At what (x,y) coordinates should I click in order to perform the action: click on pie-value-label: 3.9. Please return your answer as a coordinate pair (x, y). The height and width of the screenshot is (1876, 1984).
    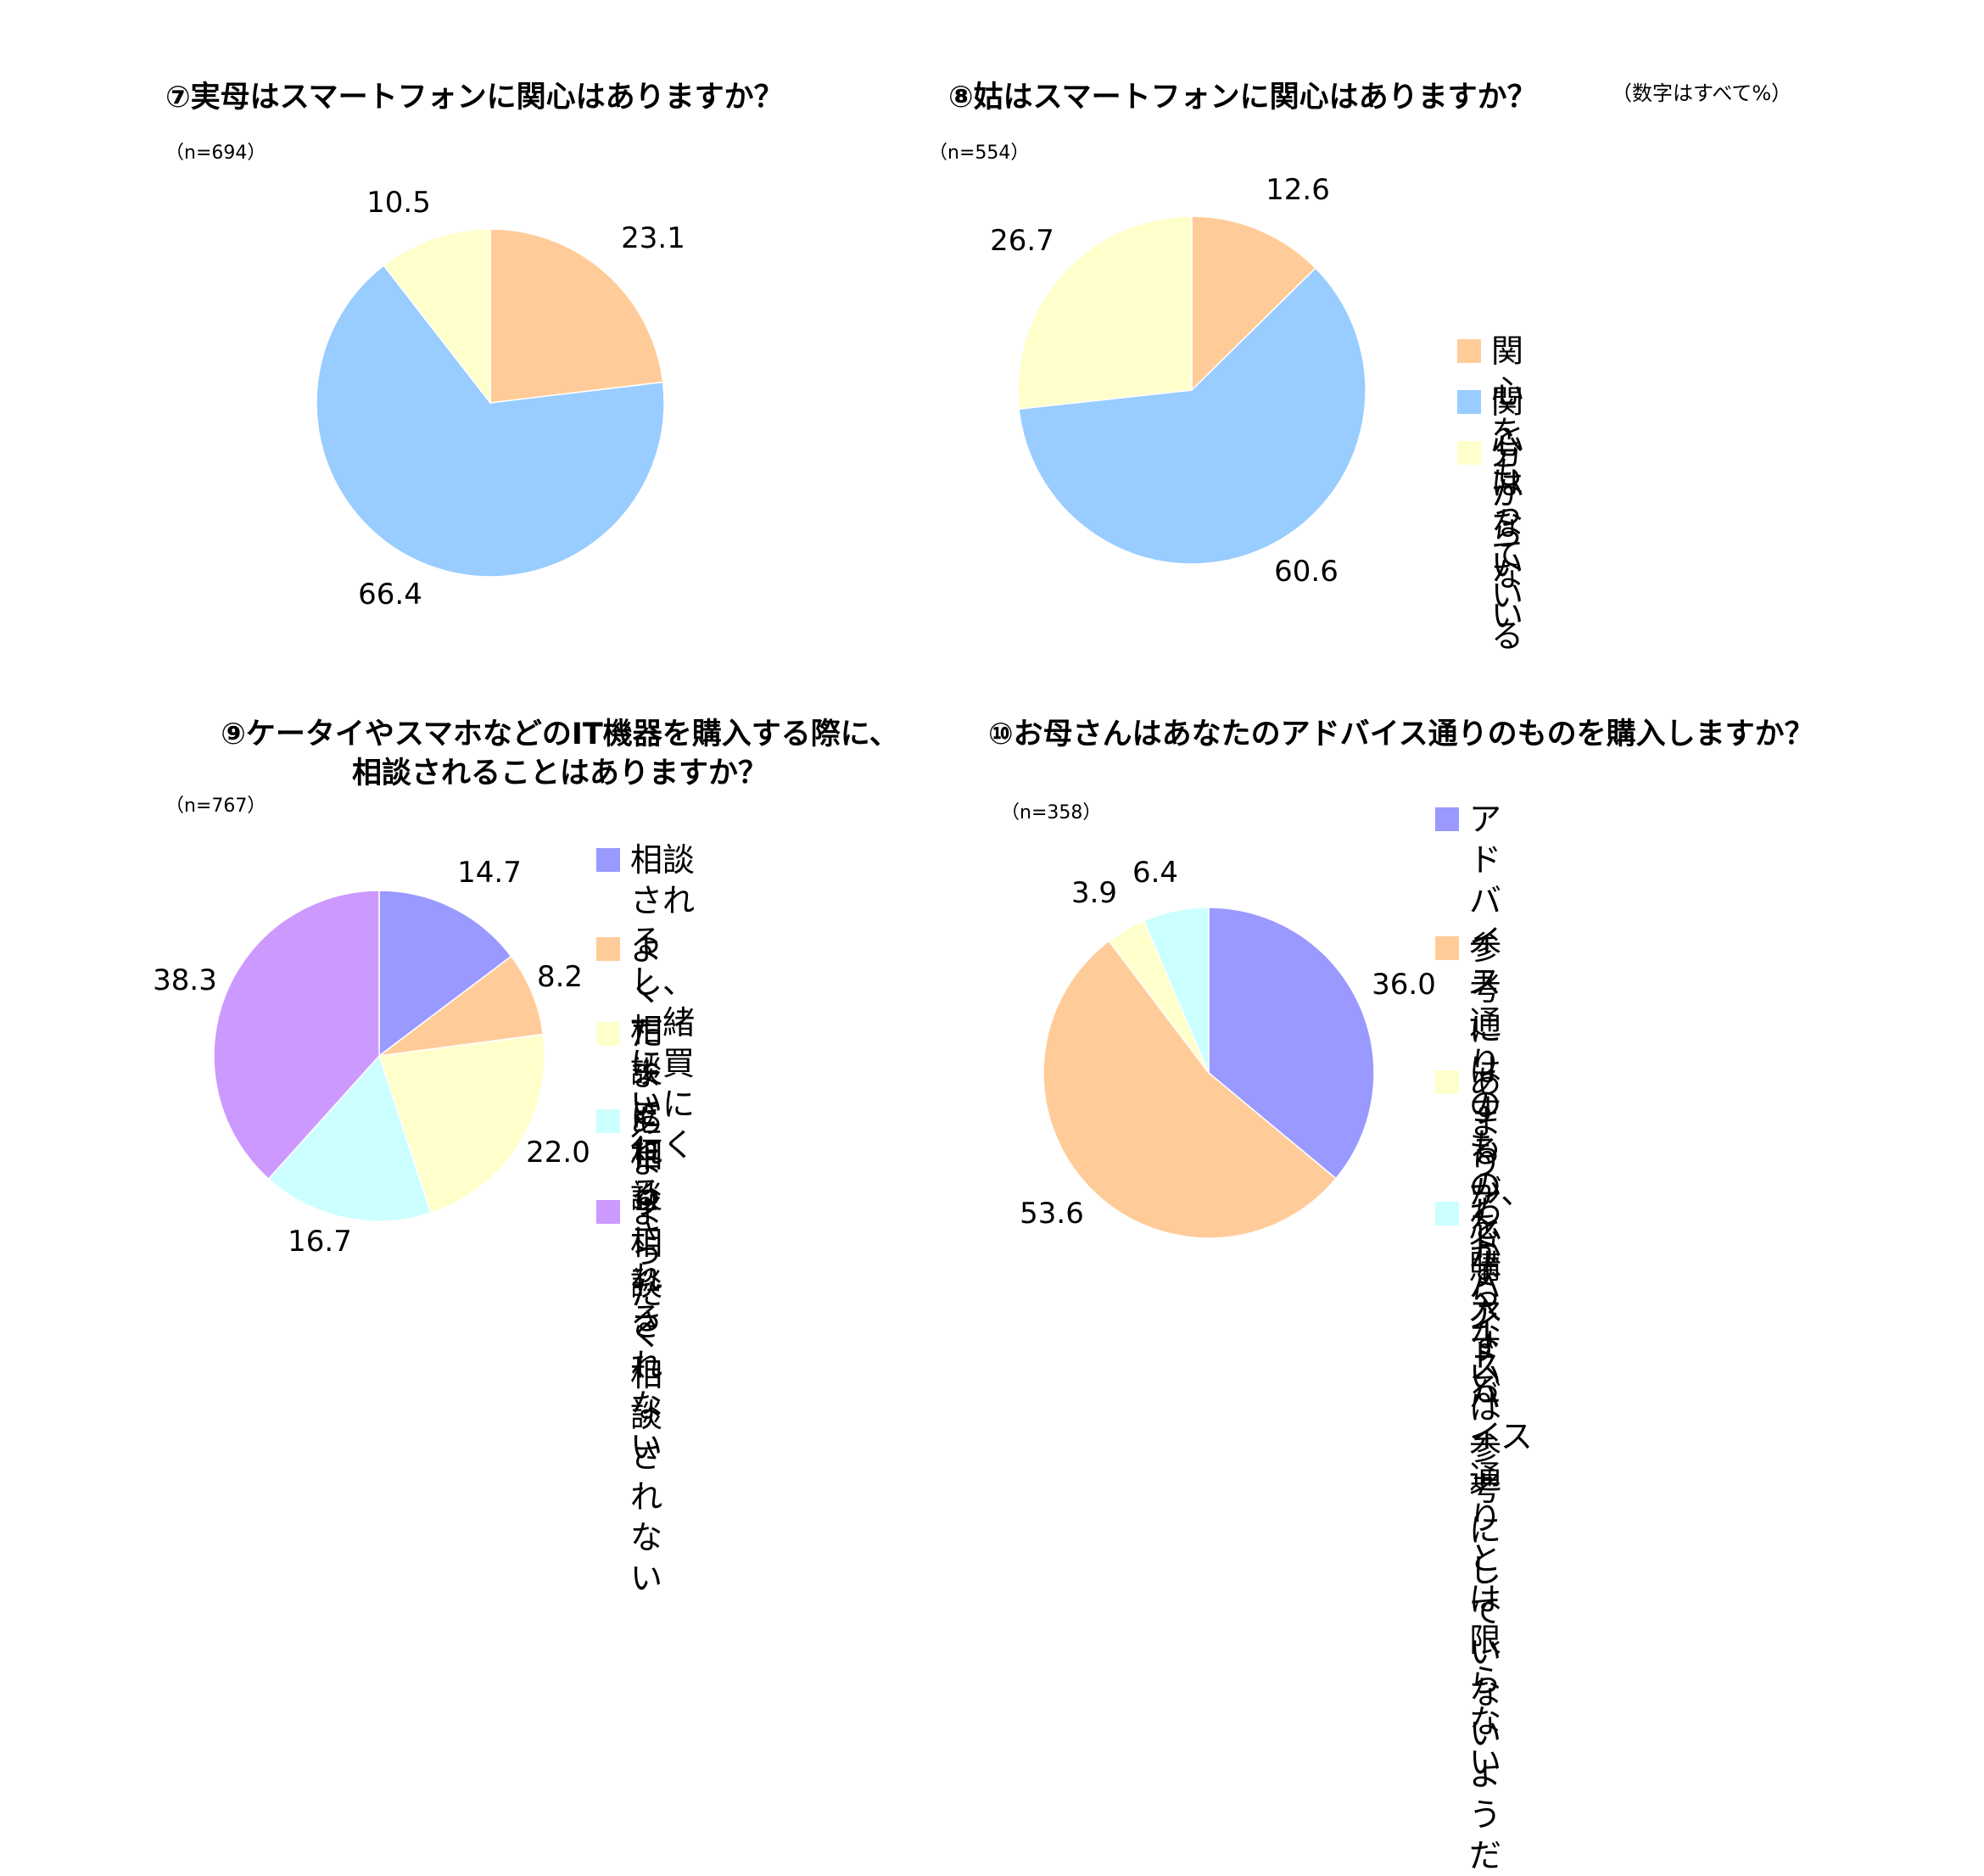
    Looking at the image, I should click on (1094, 893).